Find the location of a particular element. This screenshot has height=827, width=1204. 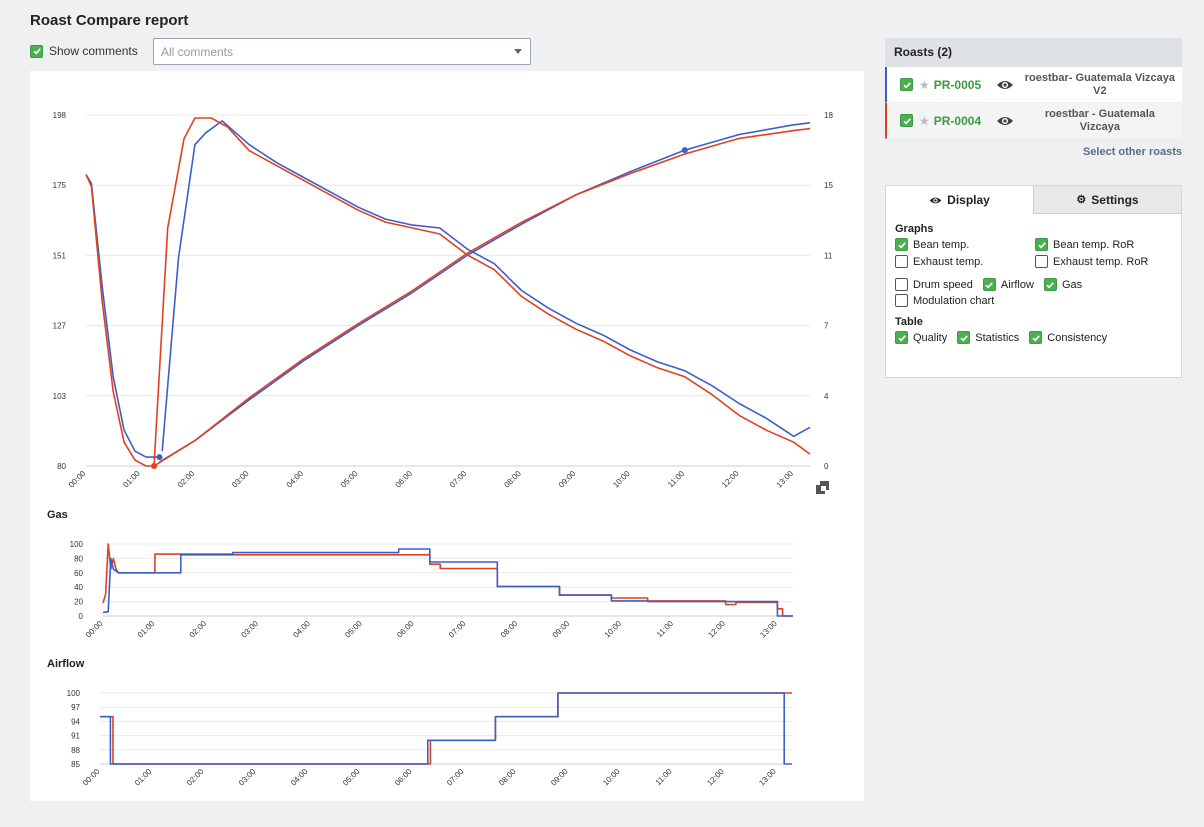

table-heading: Table is located at coordinates (909, 322).